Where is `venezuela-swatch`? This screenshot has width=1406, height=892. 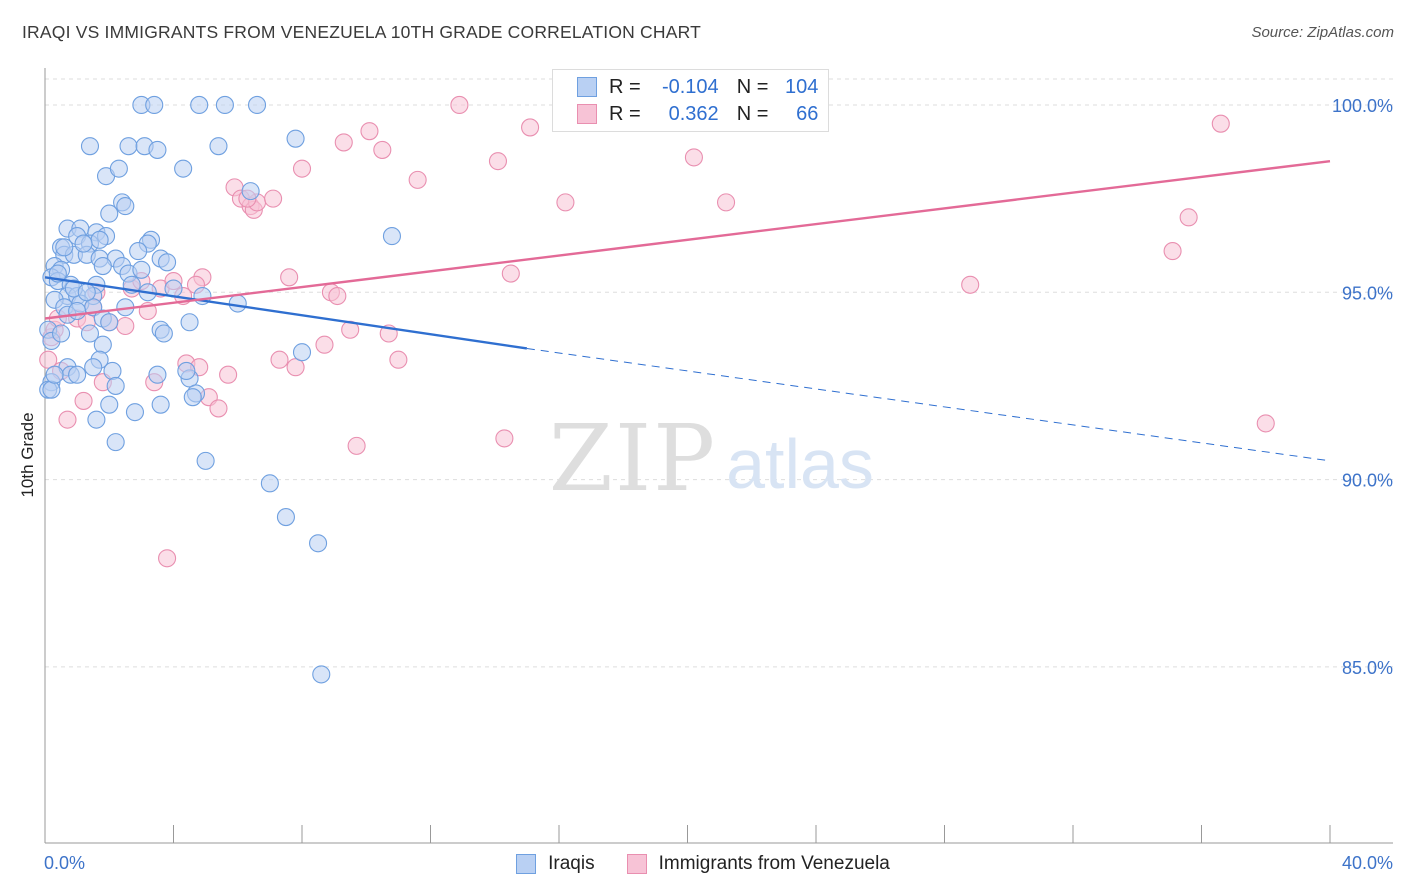
venezuela-swatch is located at coordinates (587, 114).